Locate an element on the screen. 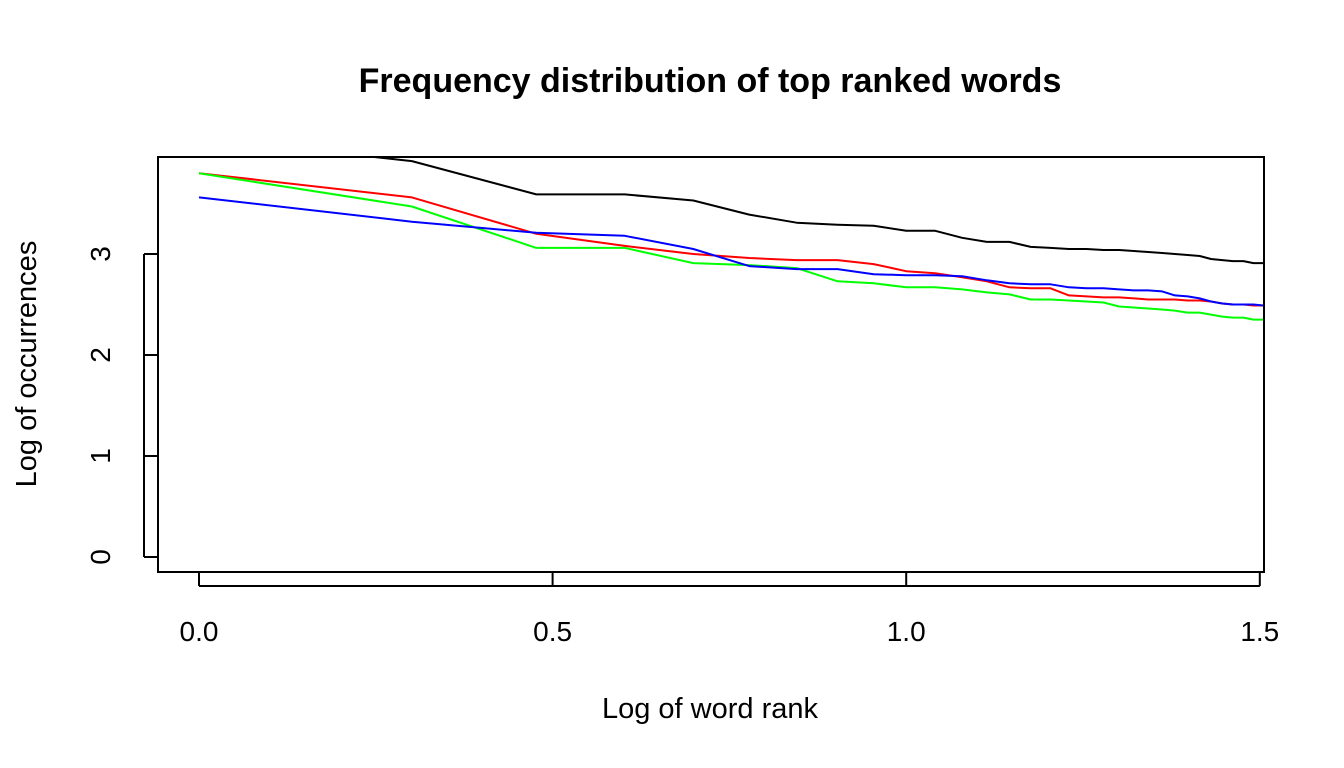 This screenshot has width=1344, height=768. x-tick-label: 0.5 is located at coordinates (552, 631).